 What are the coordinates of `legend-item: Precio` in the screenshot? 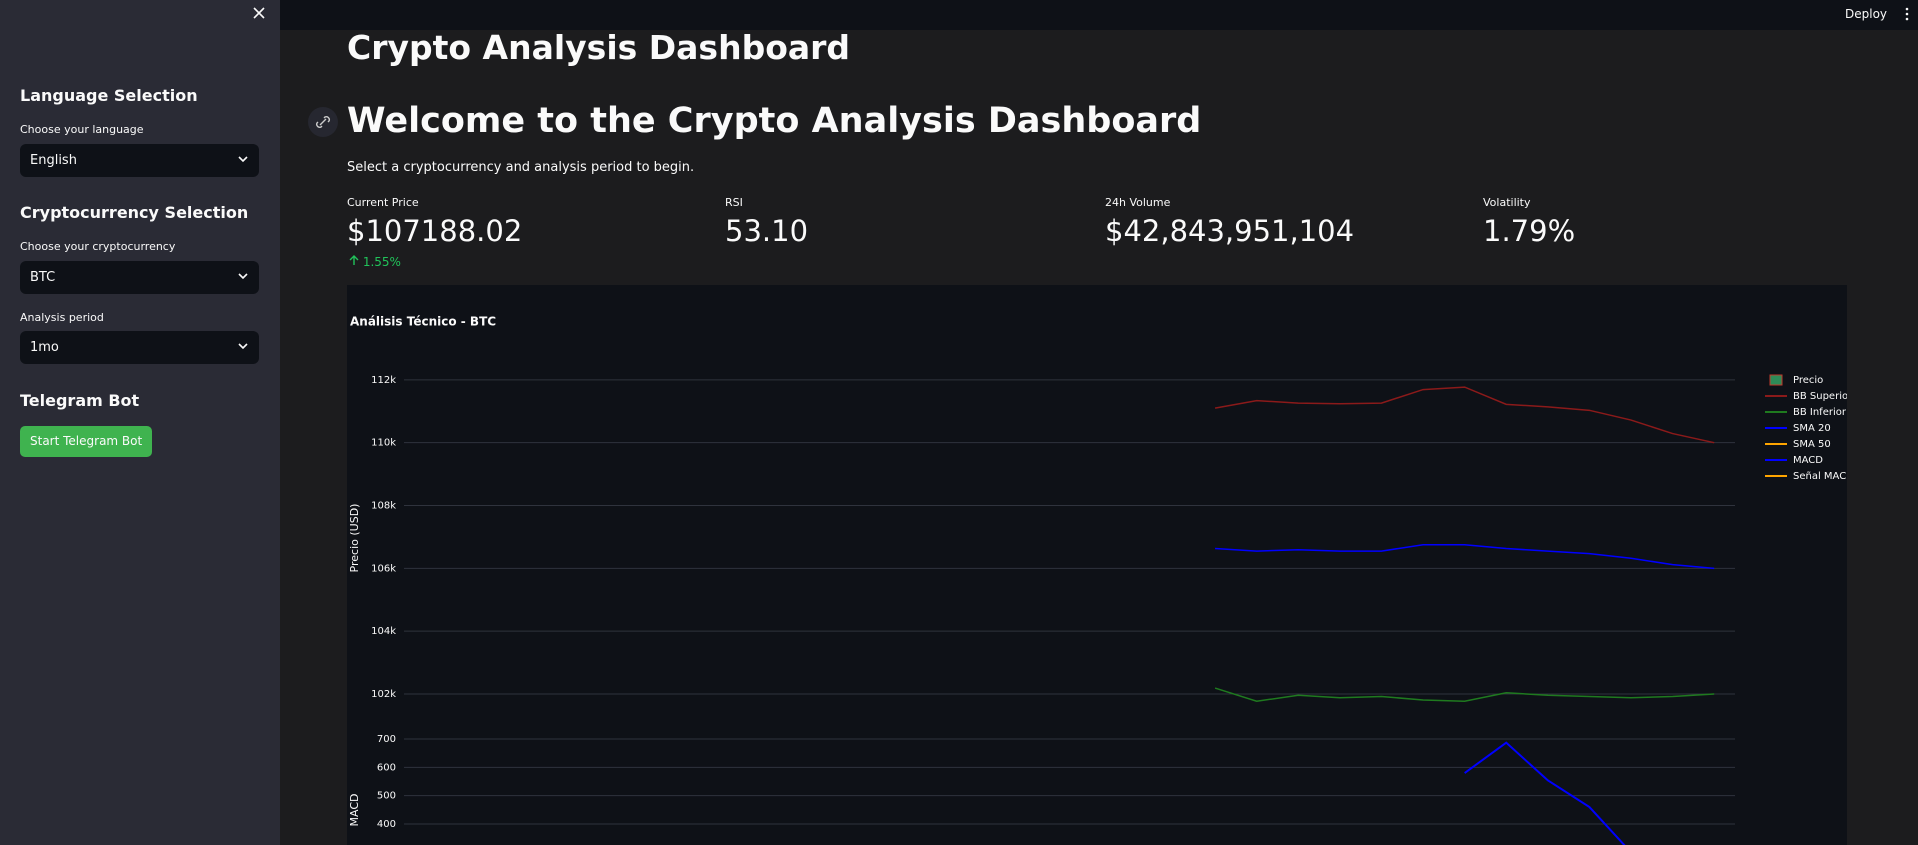 It's located at (1796, 380).